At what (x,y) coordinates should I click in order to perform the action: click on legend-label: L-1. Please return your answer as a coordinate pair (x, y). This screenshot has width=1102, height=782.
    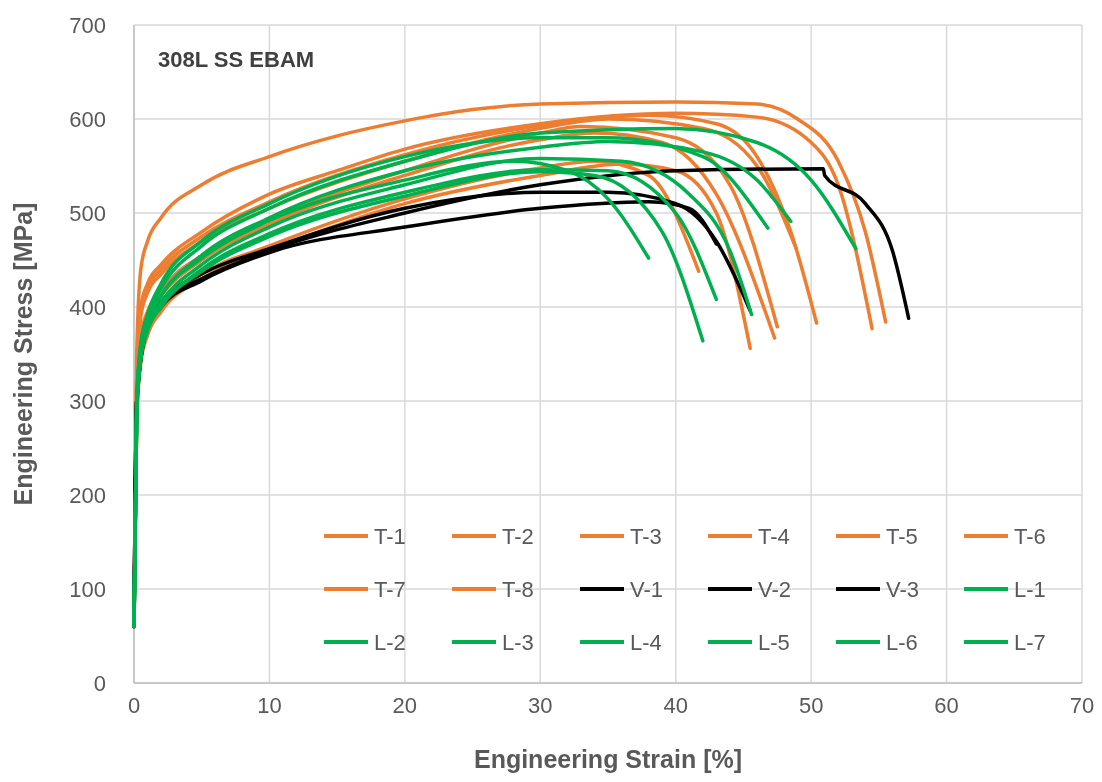
    Looking at the image, I should click on (1030, 589).